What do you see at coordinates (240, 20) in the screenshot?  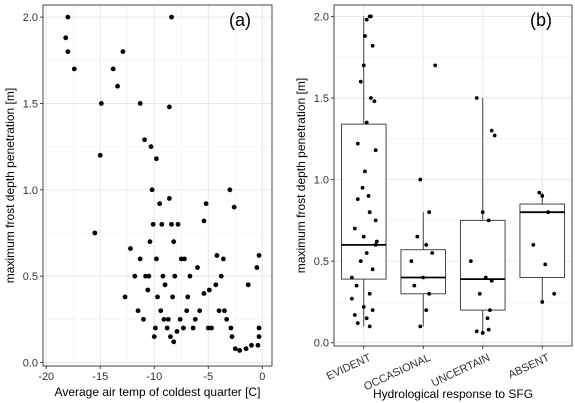 I see `panel-tag-a: (a)` at bounding box center [240, 20].